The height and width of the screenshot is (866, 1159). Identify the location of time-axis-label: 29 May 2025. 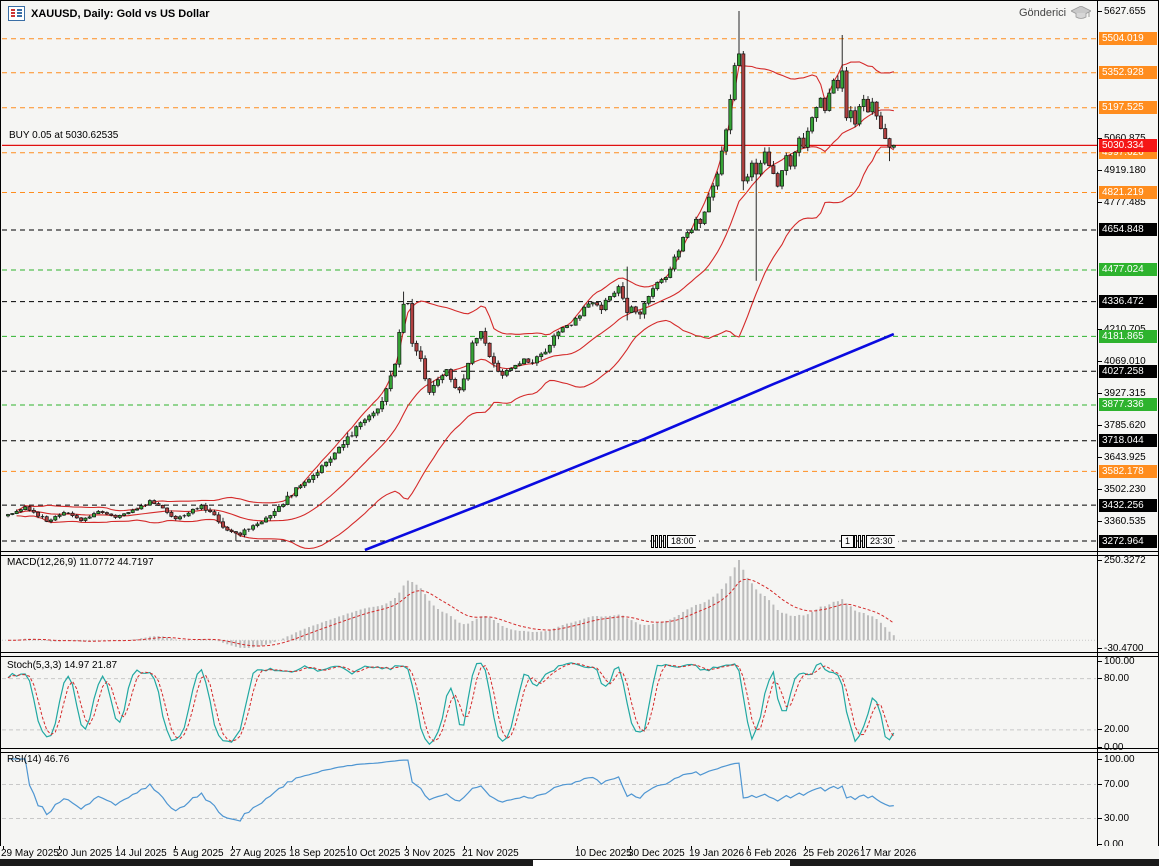
(30, 853).